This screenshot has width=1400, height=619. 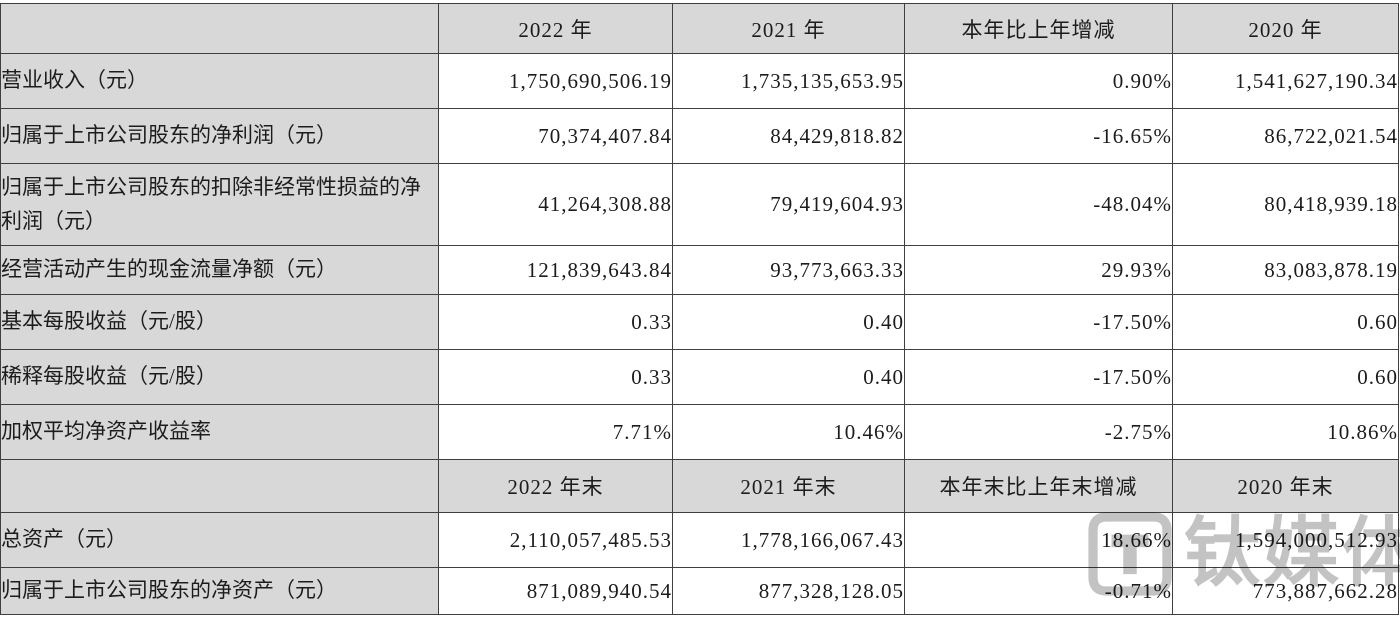 I want to click on value-cell: 83,083,878.19, so click(x=1285, y=270).